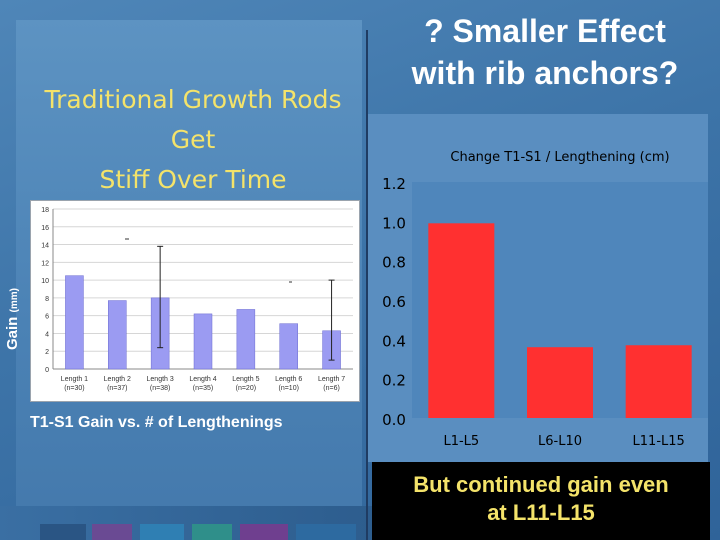  What do you see at coordinates (288, 379) in the screenshot?
I see `x-tick-label: Length 6` at bounding box center [288, 379].